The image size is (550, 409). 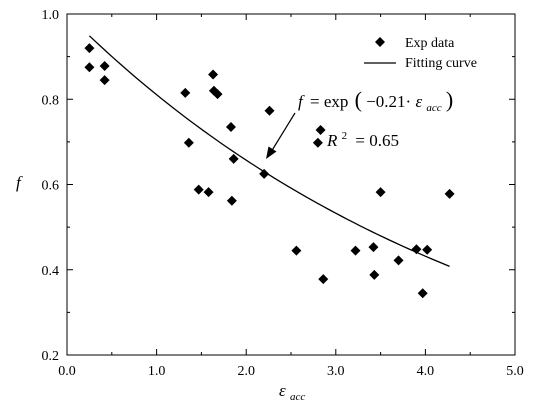 I want to click on x-tick-label: 3.0, so click(x=336, y=371).